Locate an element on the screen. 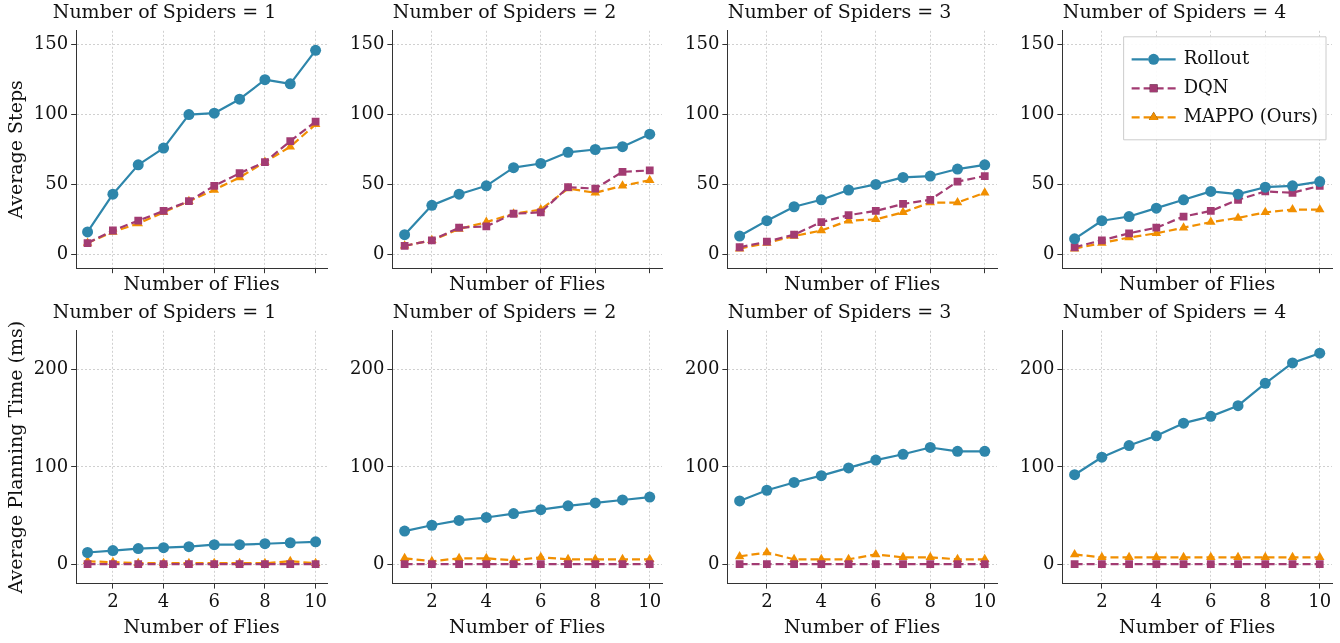 The width and height of the screenshot is (1340, 643). legend-label: Rollout is located at coordinates (1216, 57).